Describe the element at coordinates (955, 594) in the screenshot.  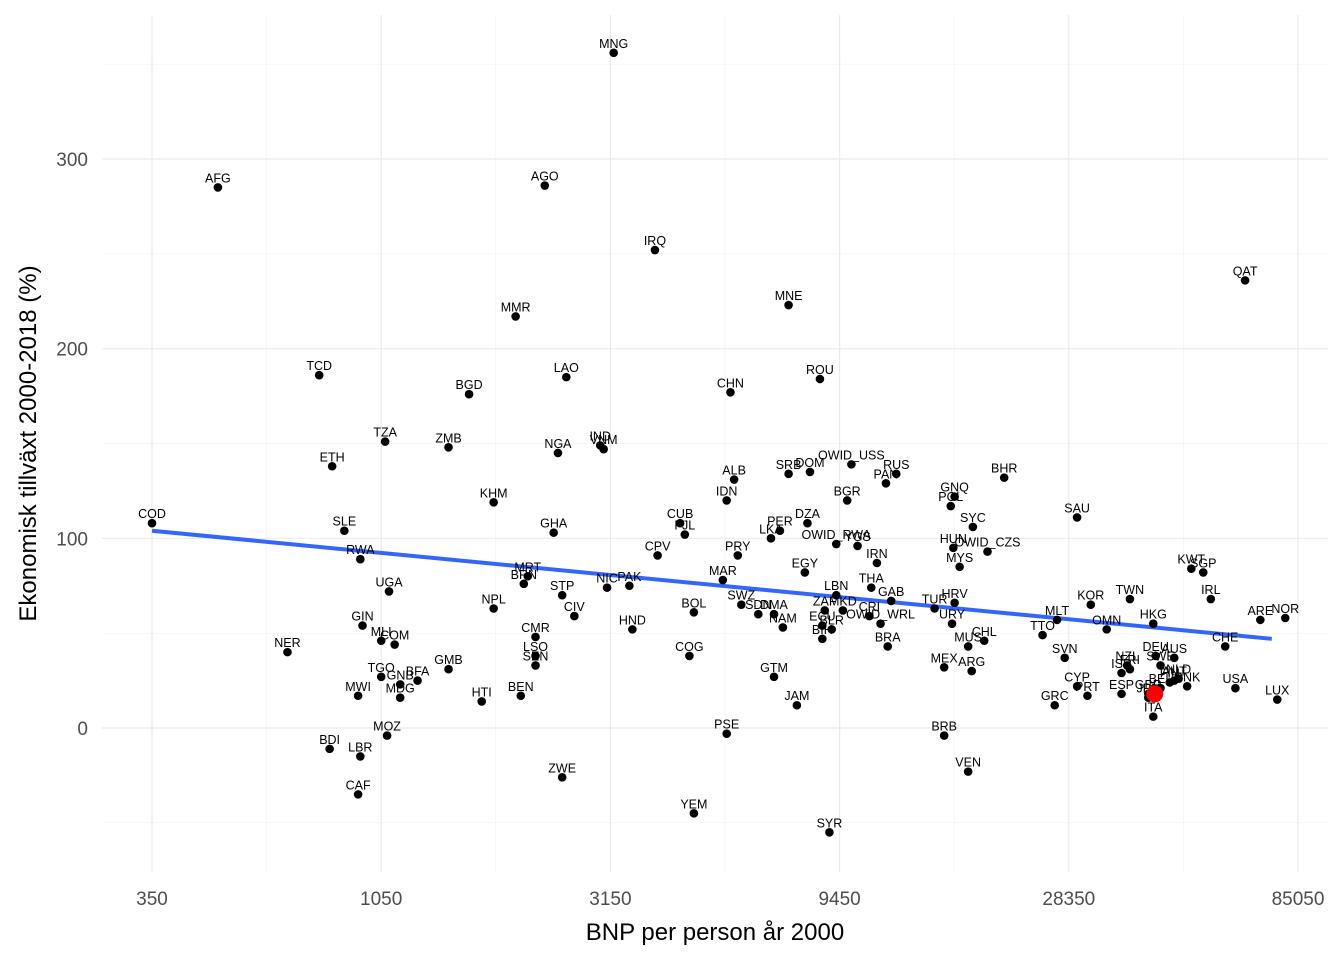
I see `point-label: HRV` at that location.